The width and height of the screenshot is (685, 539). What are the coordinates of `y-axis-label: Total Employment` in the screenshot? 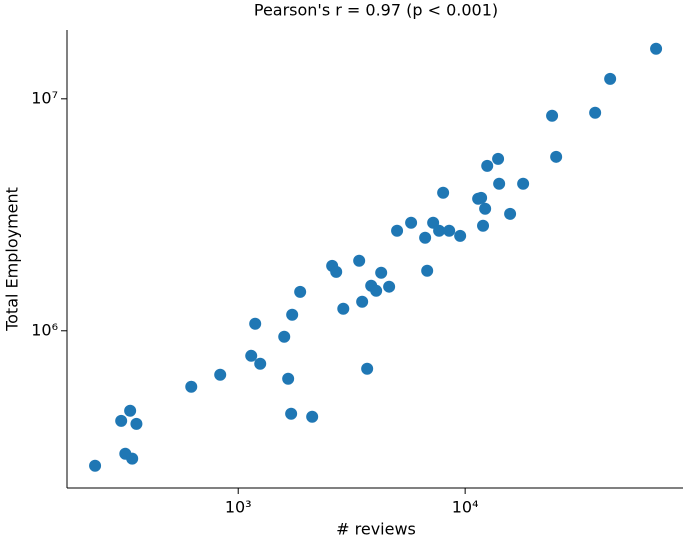 It's located at (12, 259).